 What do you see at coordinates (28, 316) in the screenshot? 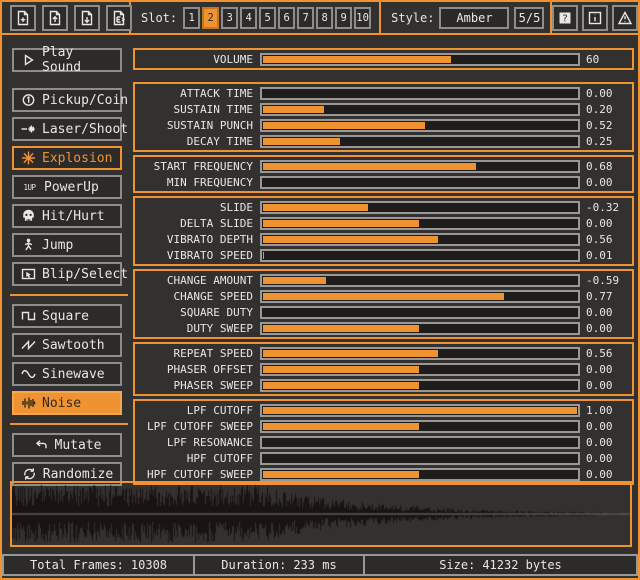
I see `square-wave-icon` at bounding box center [28, 316].